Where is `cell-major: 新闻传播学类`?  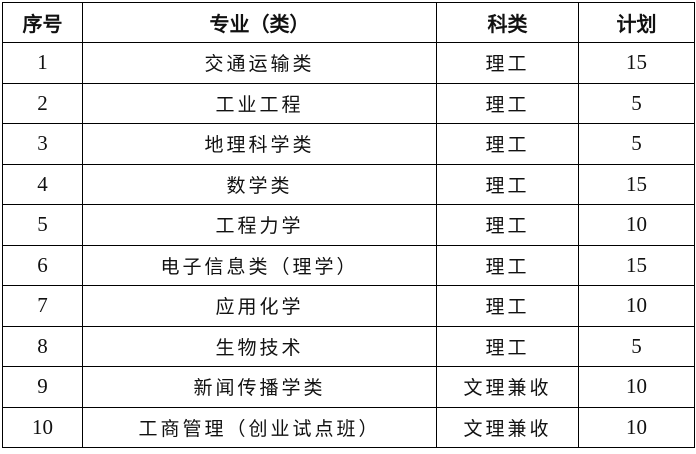 cell-major: 新闻传播学类 is located at coordinates (259, 387).